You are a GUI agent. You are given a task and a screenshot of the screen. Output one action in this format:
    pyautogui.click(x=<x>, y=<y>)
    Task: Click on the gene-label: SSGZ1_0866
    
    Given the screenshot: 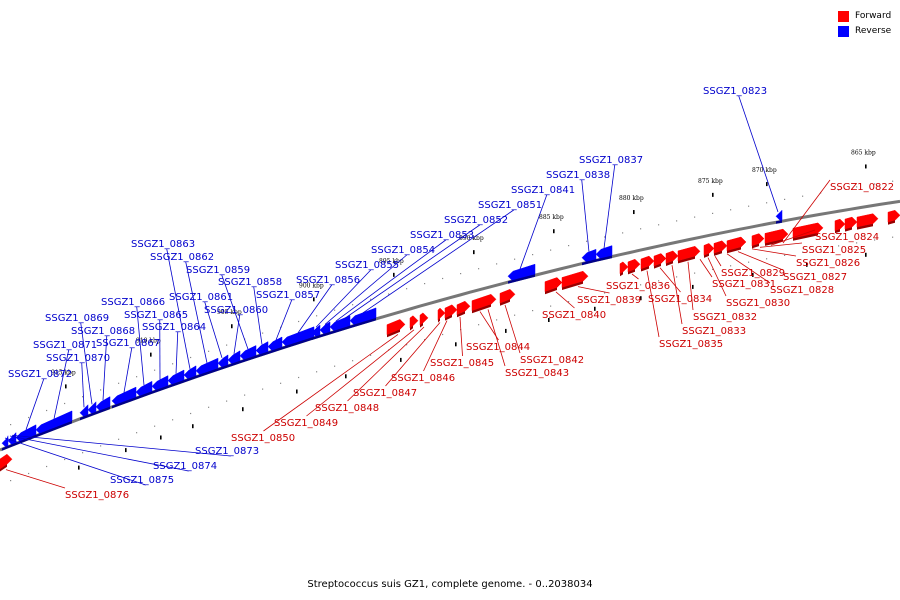 What is the action you would take?
    pyautogui.click(x=133, y=302)
    